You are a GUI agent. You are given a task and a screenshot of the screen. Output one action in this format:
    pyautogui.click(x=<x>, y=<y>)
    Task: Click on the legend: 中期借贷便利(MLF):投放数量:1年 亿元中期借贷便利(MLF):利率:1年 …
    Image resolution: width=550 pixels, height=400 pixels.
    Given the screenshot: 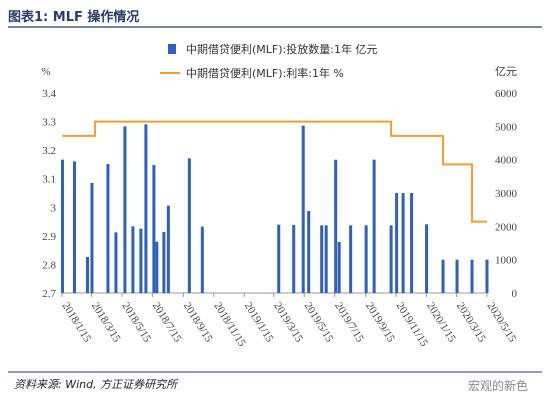 What is the action you would take?
    pyautogui.click(x=268, y=61)
    